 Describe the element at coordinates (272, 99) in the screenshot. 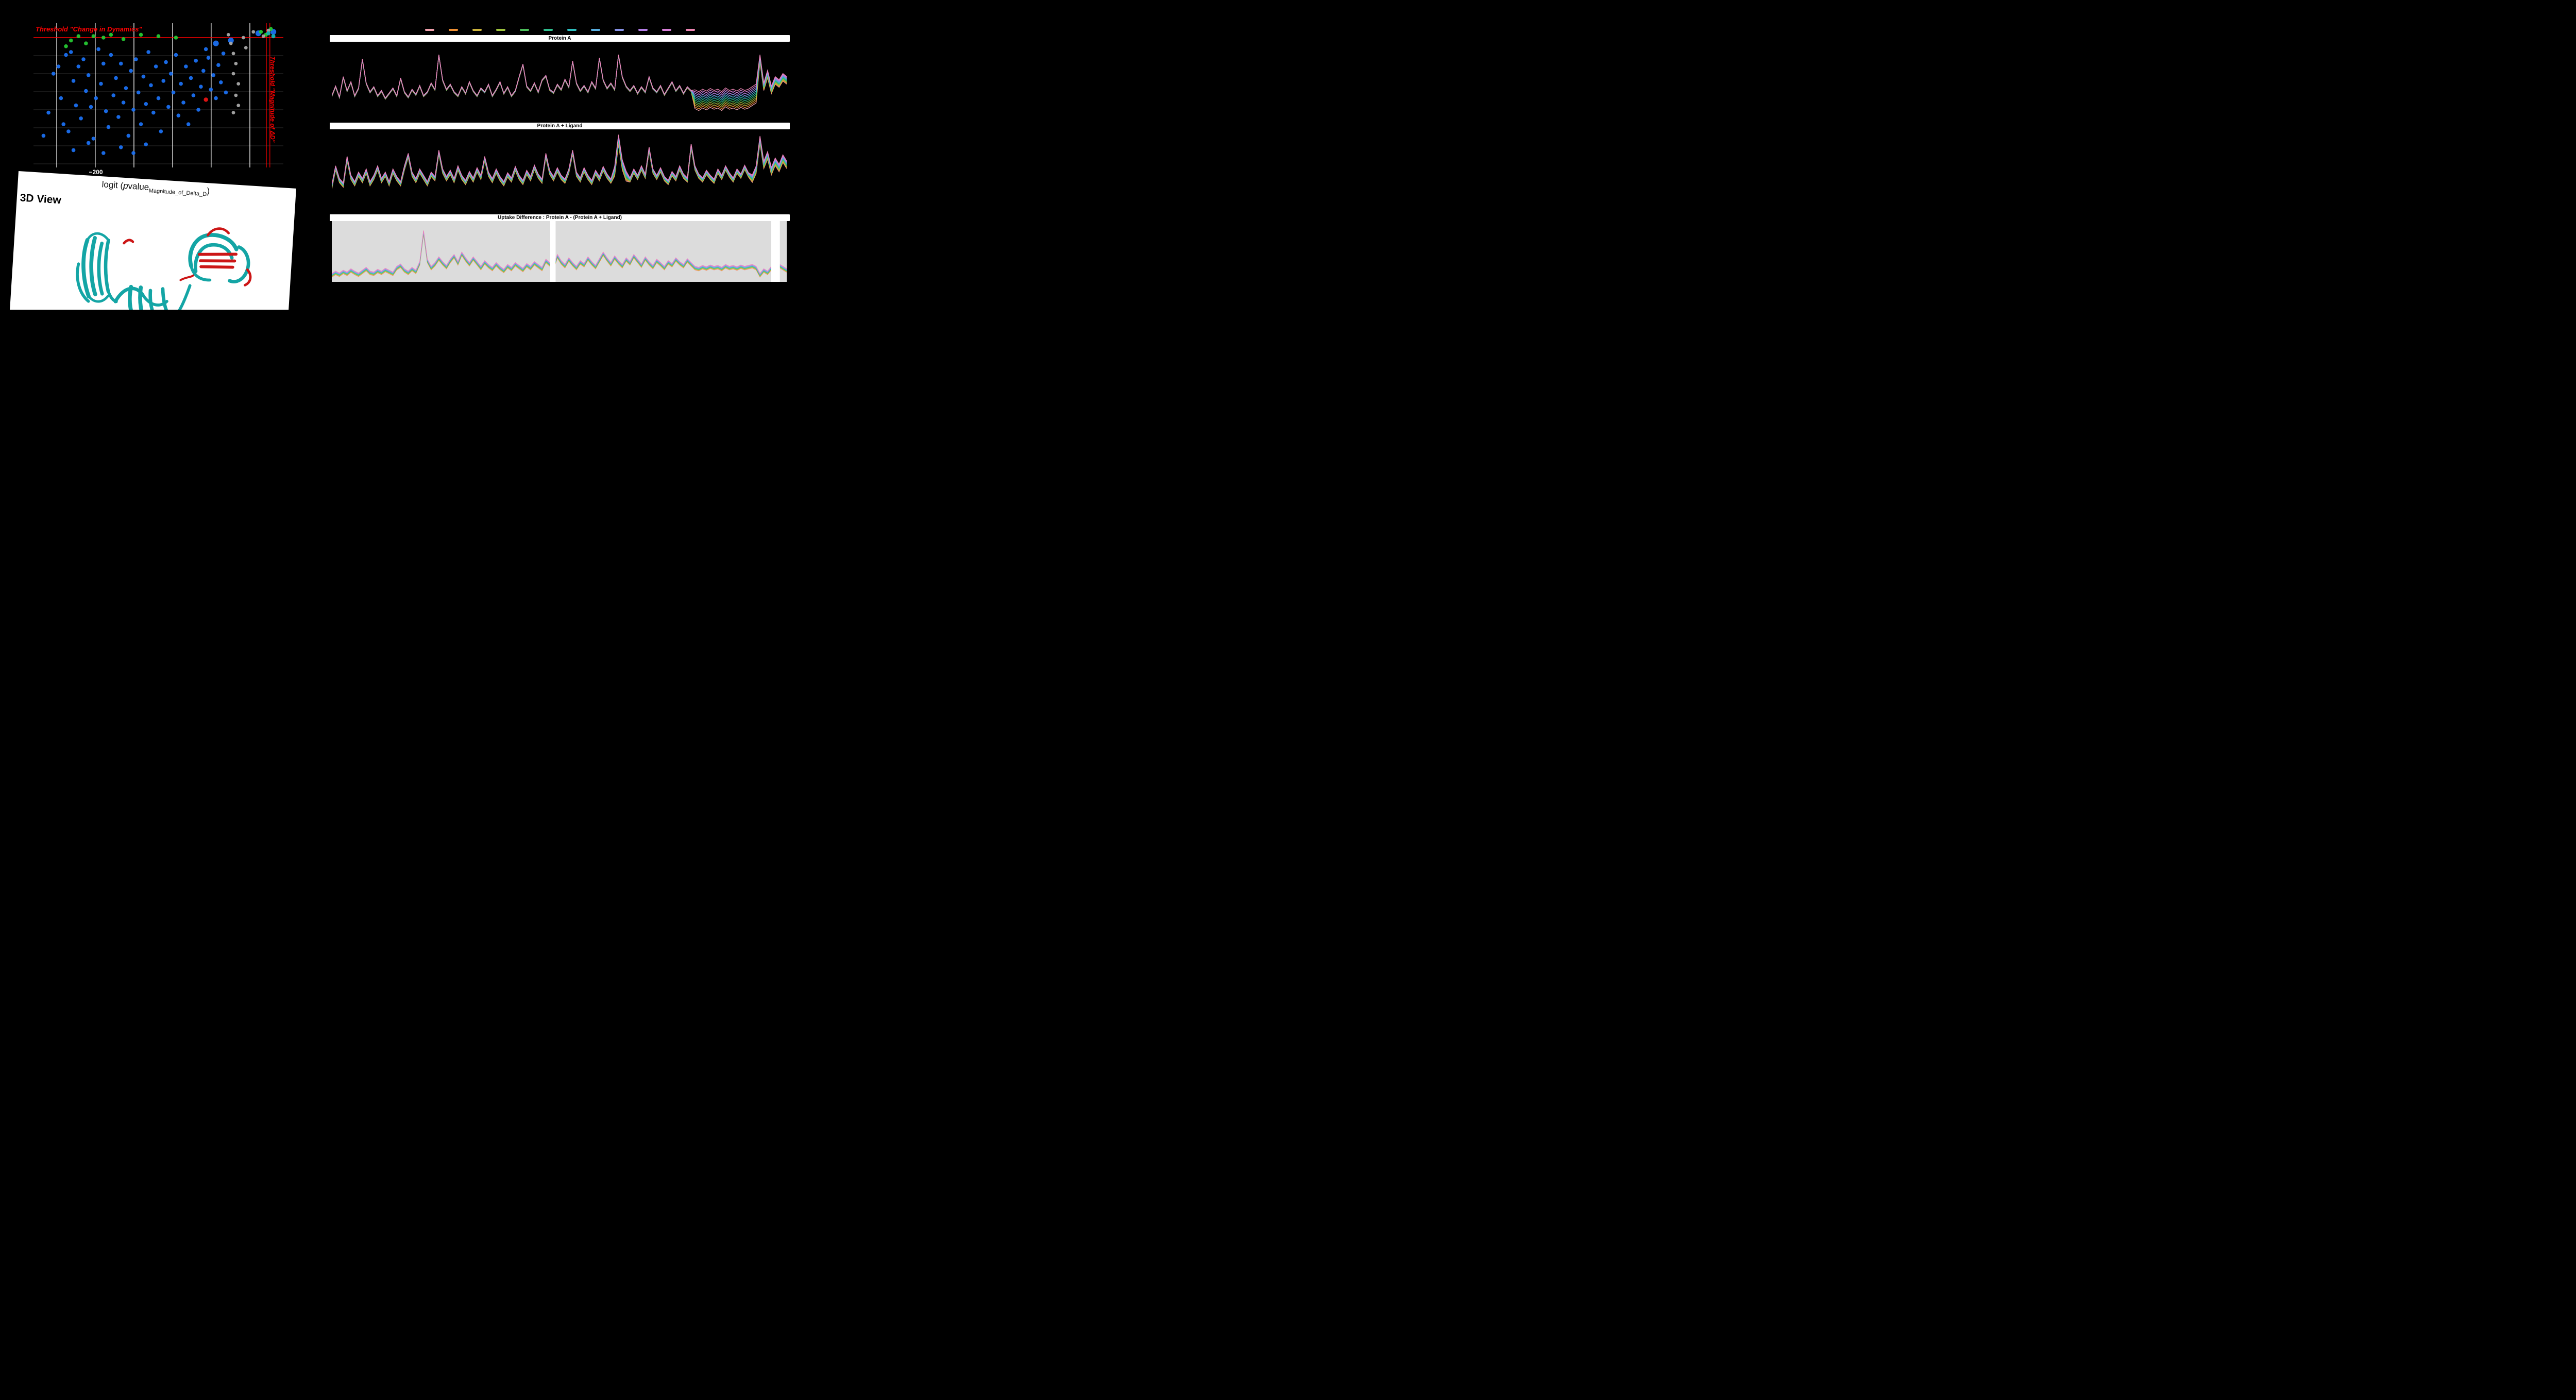

I see `threshold-magnitude-label: Threshold "Magnitude of ΔD"` at that location.